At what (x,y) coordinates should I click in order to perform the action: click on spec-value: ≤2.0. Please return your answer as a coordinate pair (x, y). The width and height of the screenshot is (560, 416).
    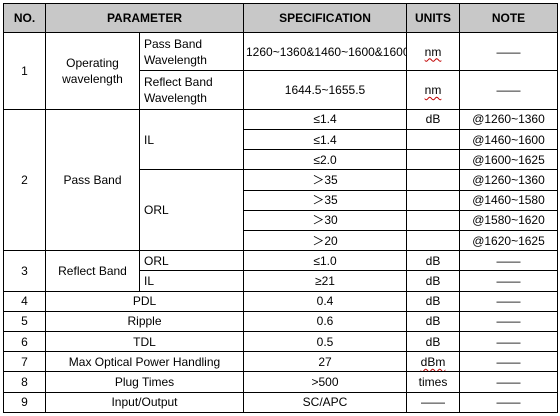
    Looking at the image, I should click on (325, 160).